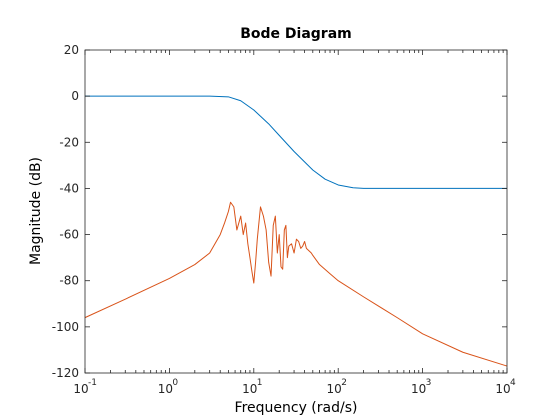  What do you see at coordinates (344, 383) in the screenshot?
I see `x-tick-exponent: 2` at bounding box center [344, 383].